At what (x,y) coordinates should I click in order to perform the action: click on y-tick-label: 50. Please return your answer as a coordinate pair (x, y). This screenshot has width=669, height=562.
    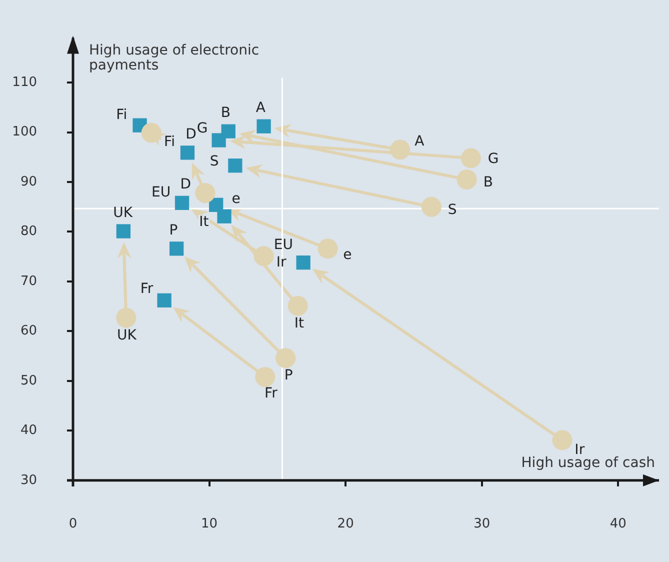
    Looking at the image, I should click on (28, 380).